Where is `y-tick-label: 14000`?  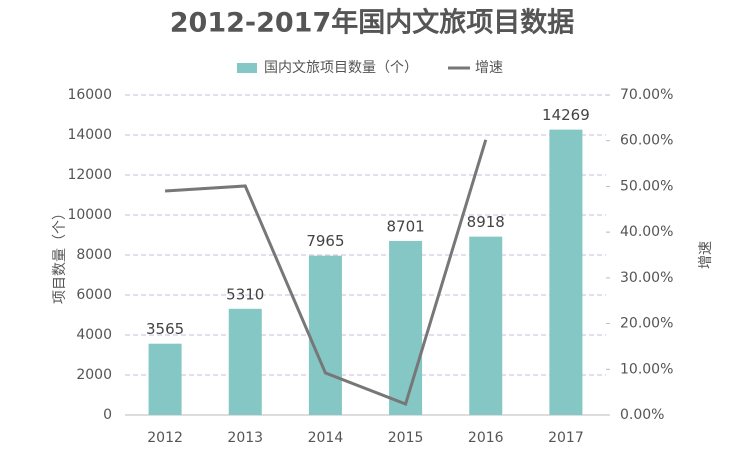
y-tick-label: 14000 is located at coordinates (89, 135).